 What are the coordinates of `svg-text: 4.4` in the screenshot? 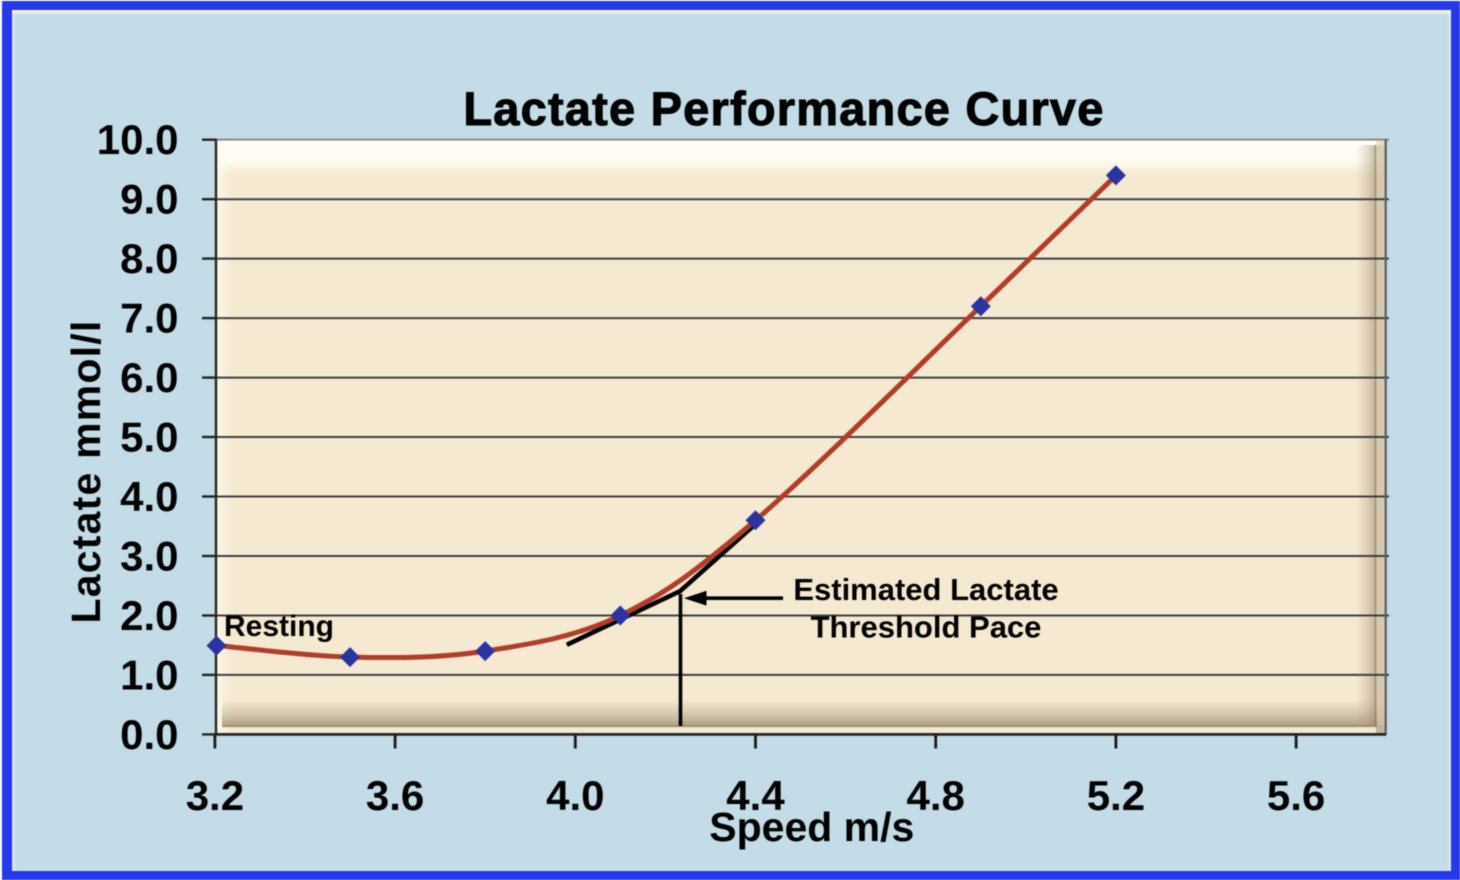 It's located at (755, 795).